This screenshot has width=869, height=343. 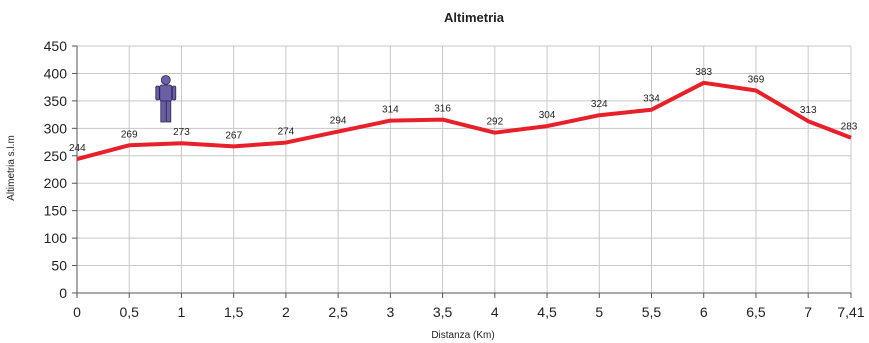 I want to click on data-label: 292, so click(x=494, y=122).